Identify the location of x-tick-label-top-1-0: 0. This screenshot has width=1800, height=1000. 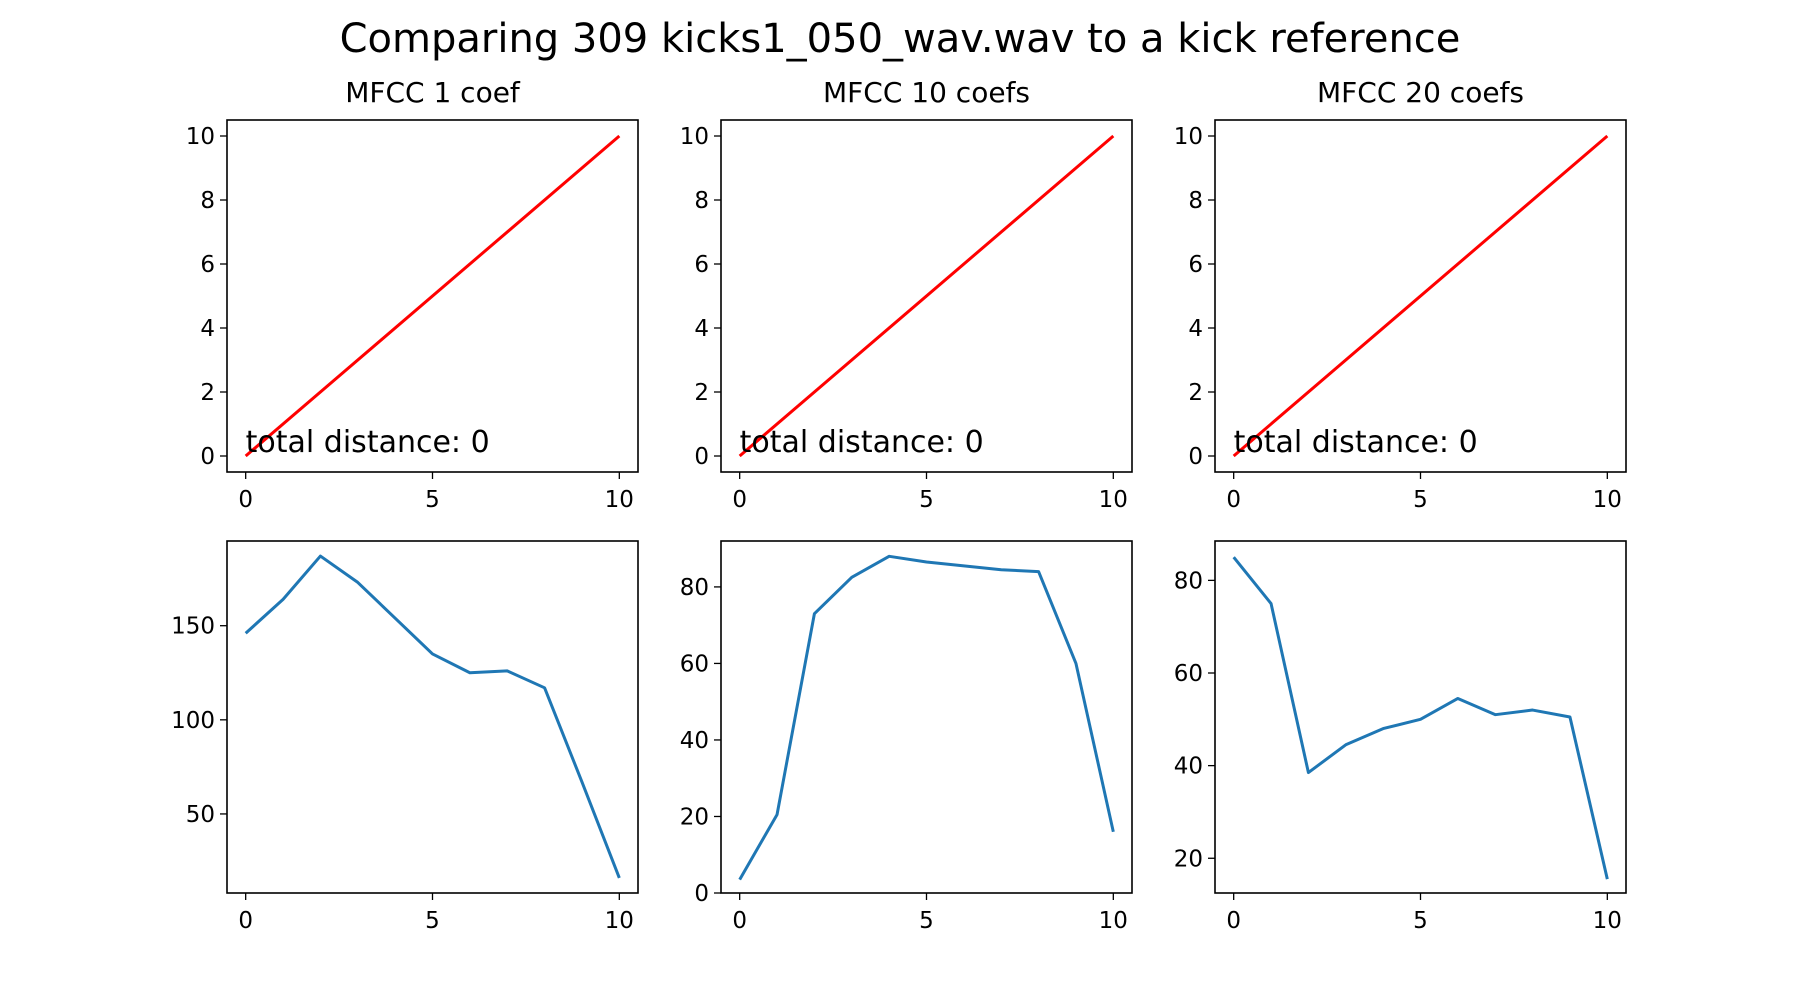
(245, 500).